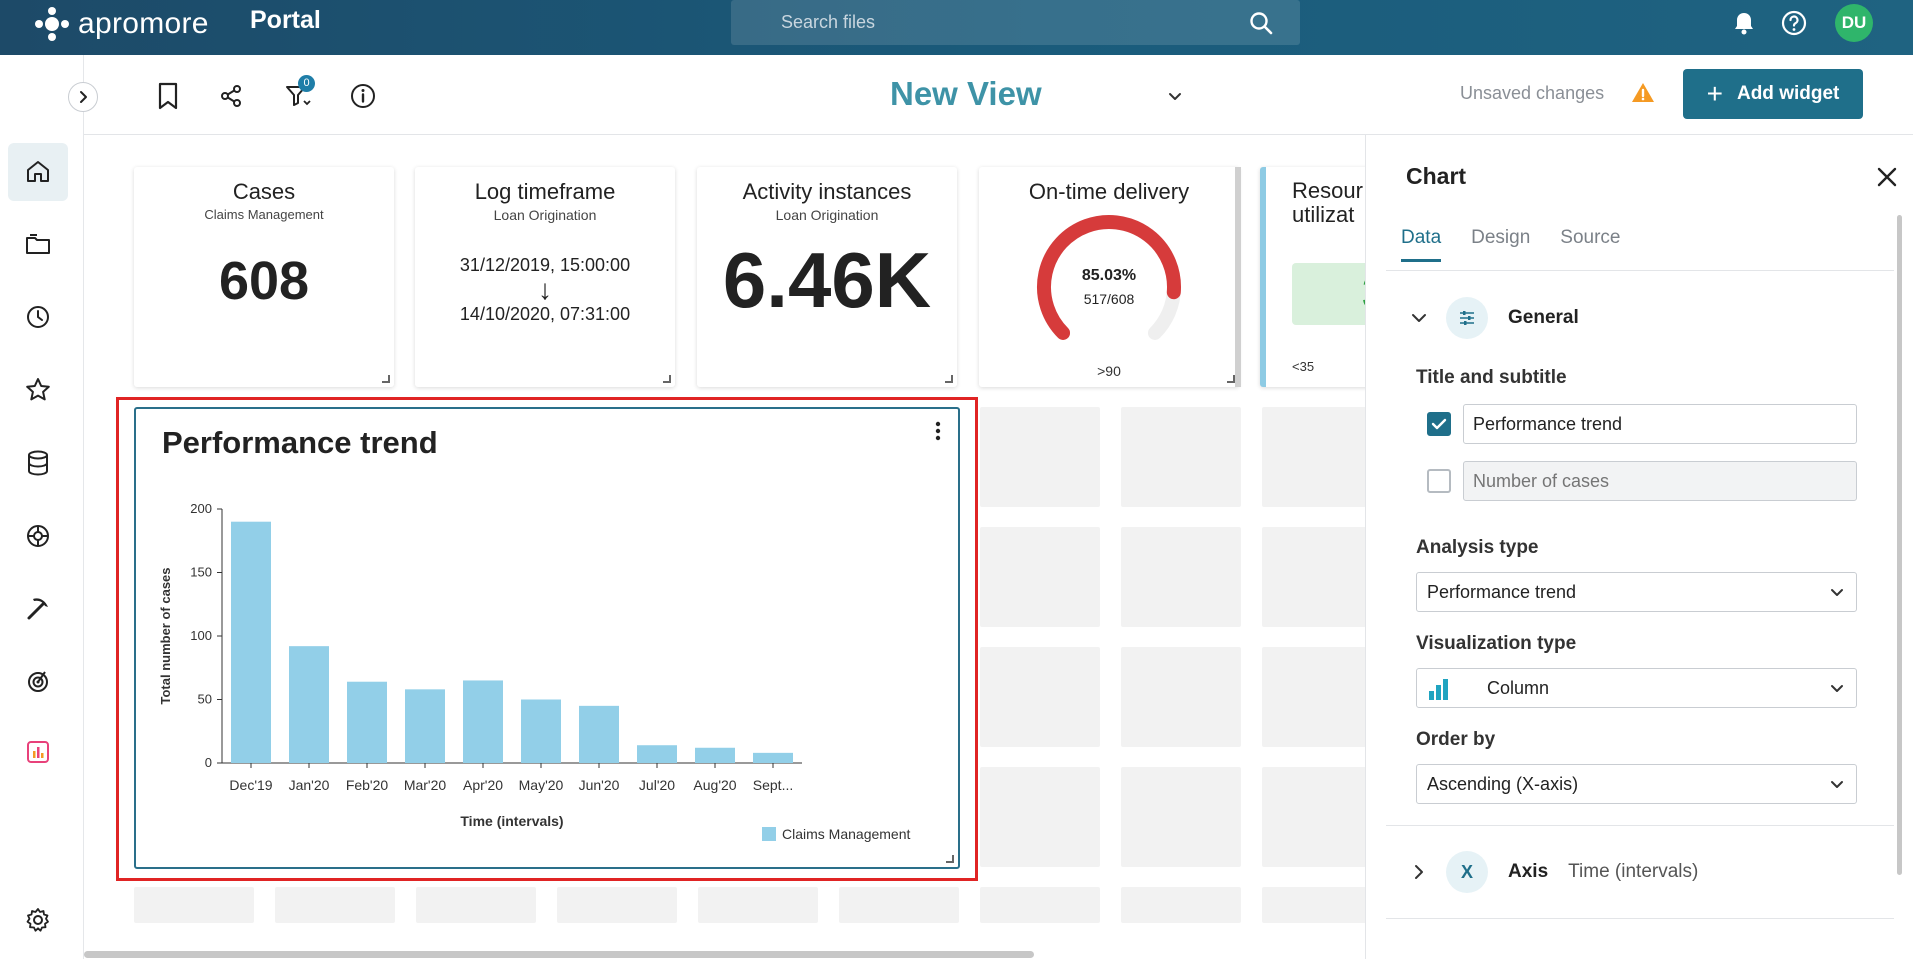 This screenshot has height=959, width=1913. I want to click on card-title-line1: Resour, so click(1327, 190).